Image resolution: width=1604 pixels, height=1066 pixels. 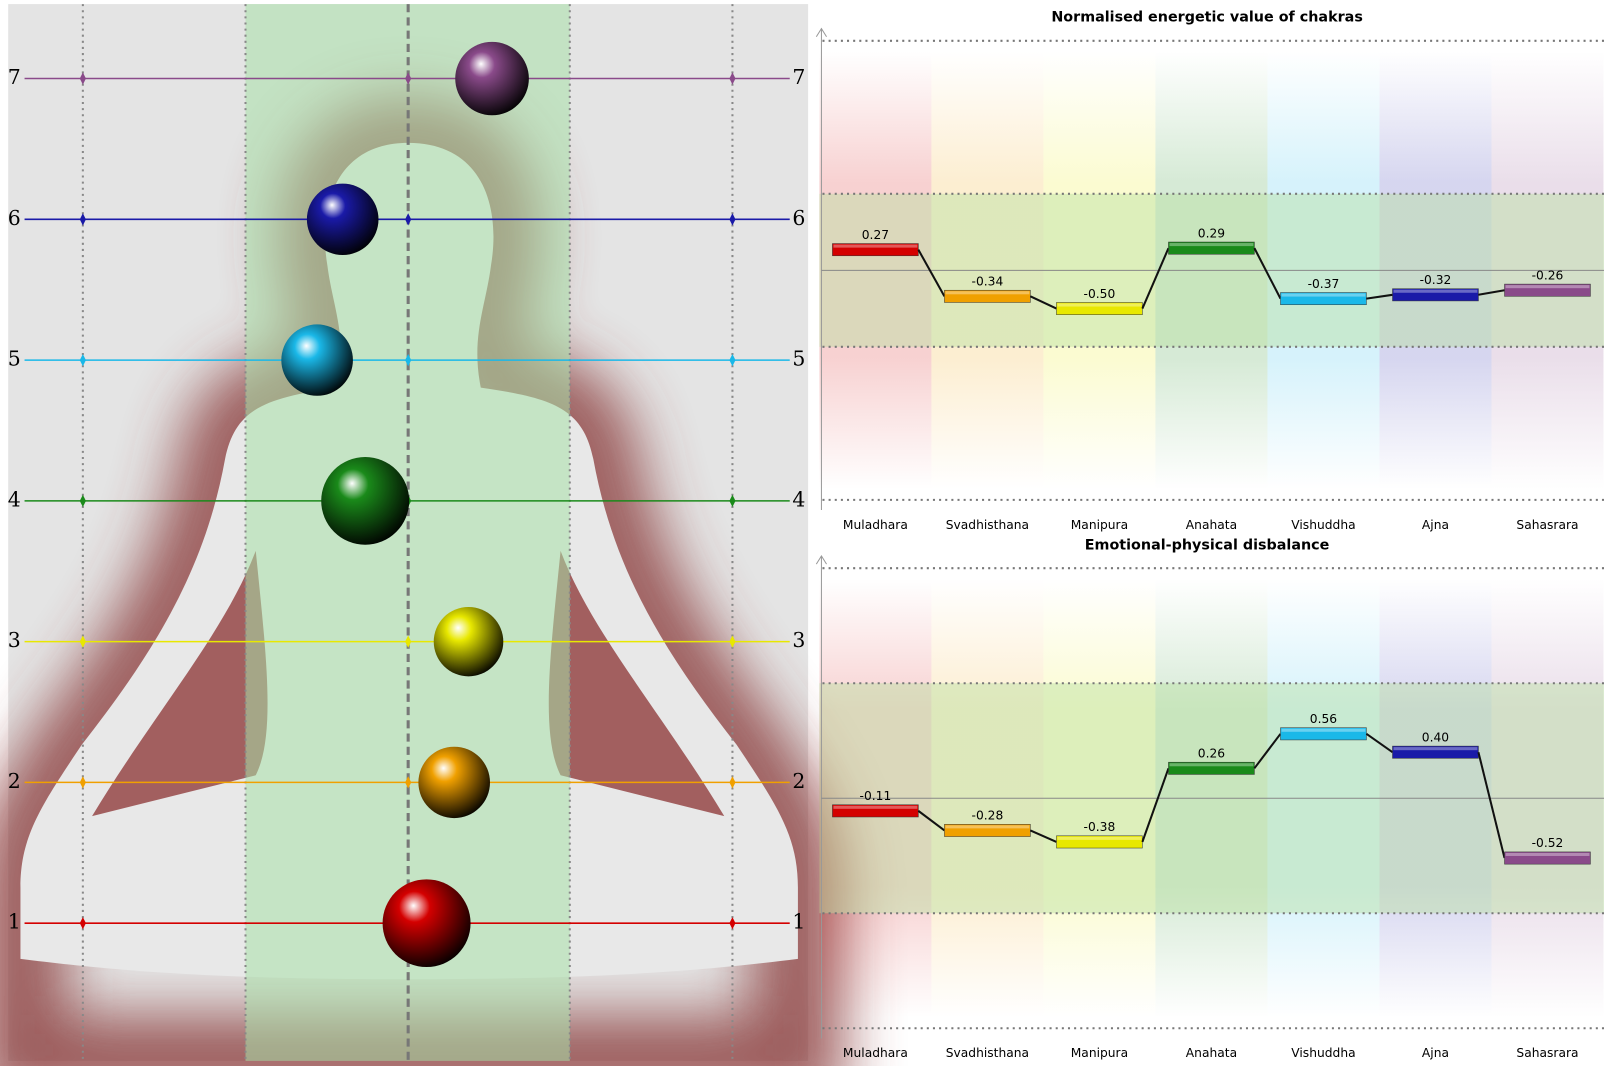 I want to click on value-label: 0.26, so click(x=1212, y=754).